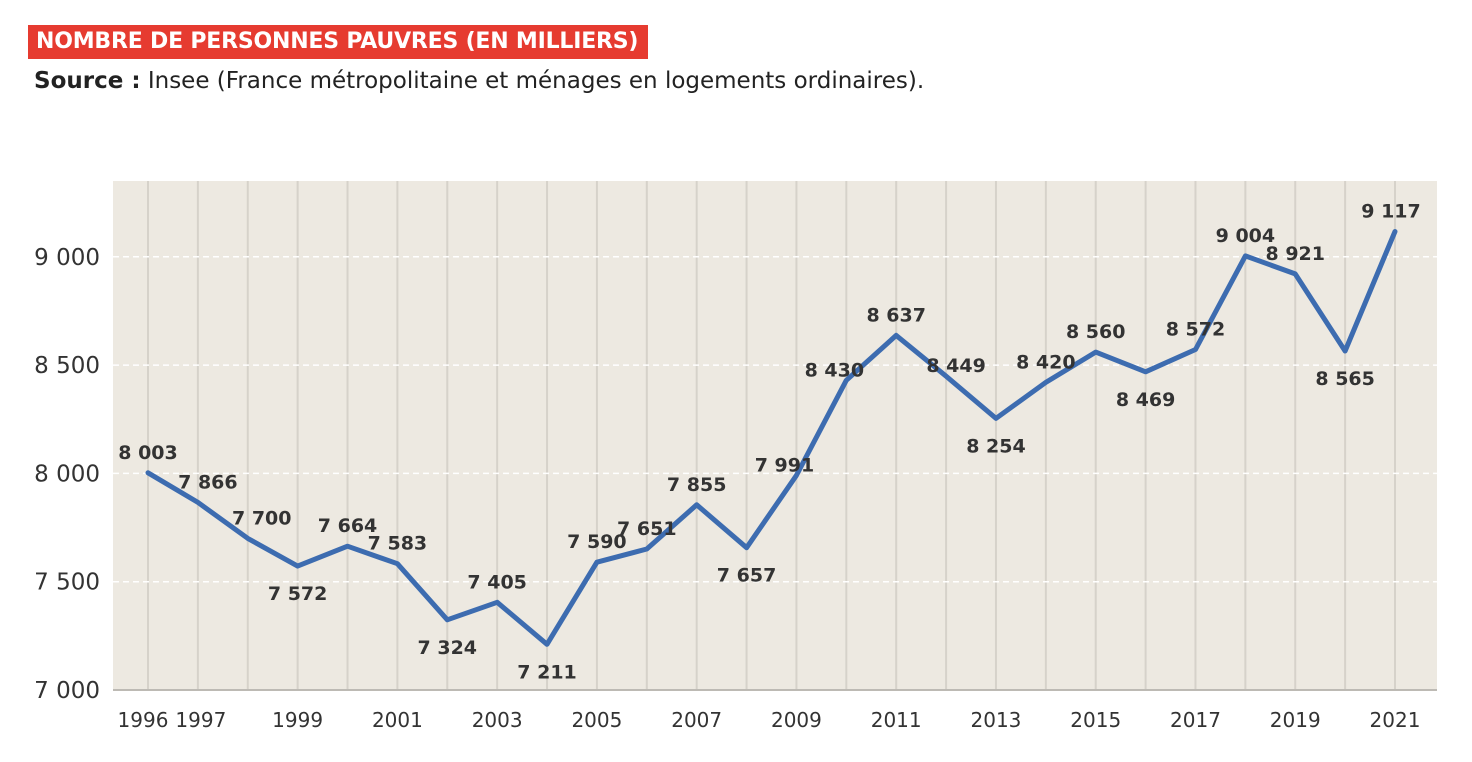 The height and width of the screenshot is (762, 1472). I want to click on x-tick-label: 2003, so click(497, 720).